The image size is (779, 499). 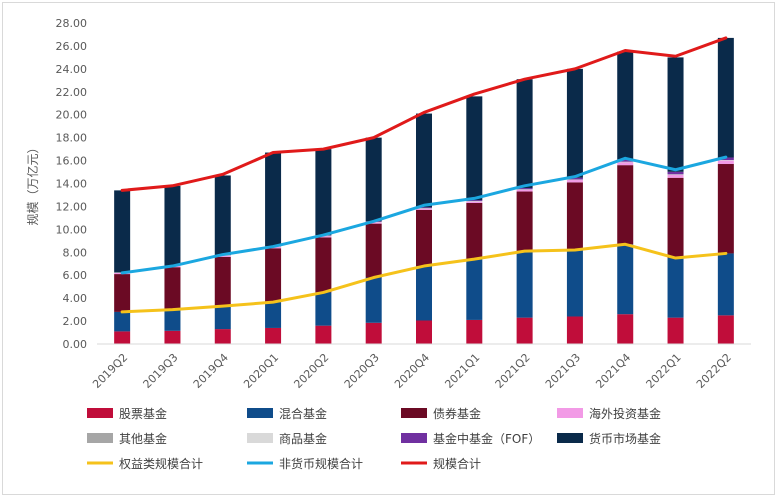 I want to click on y-tick-label: 22.00, so click(x=72, y=92).